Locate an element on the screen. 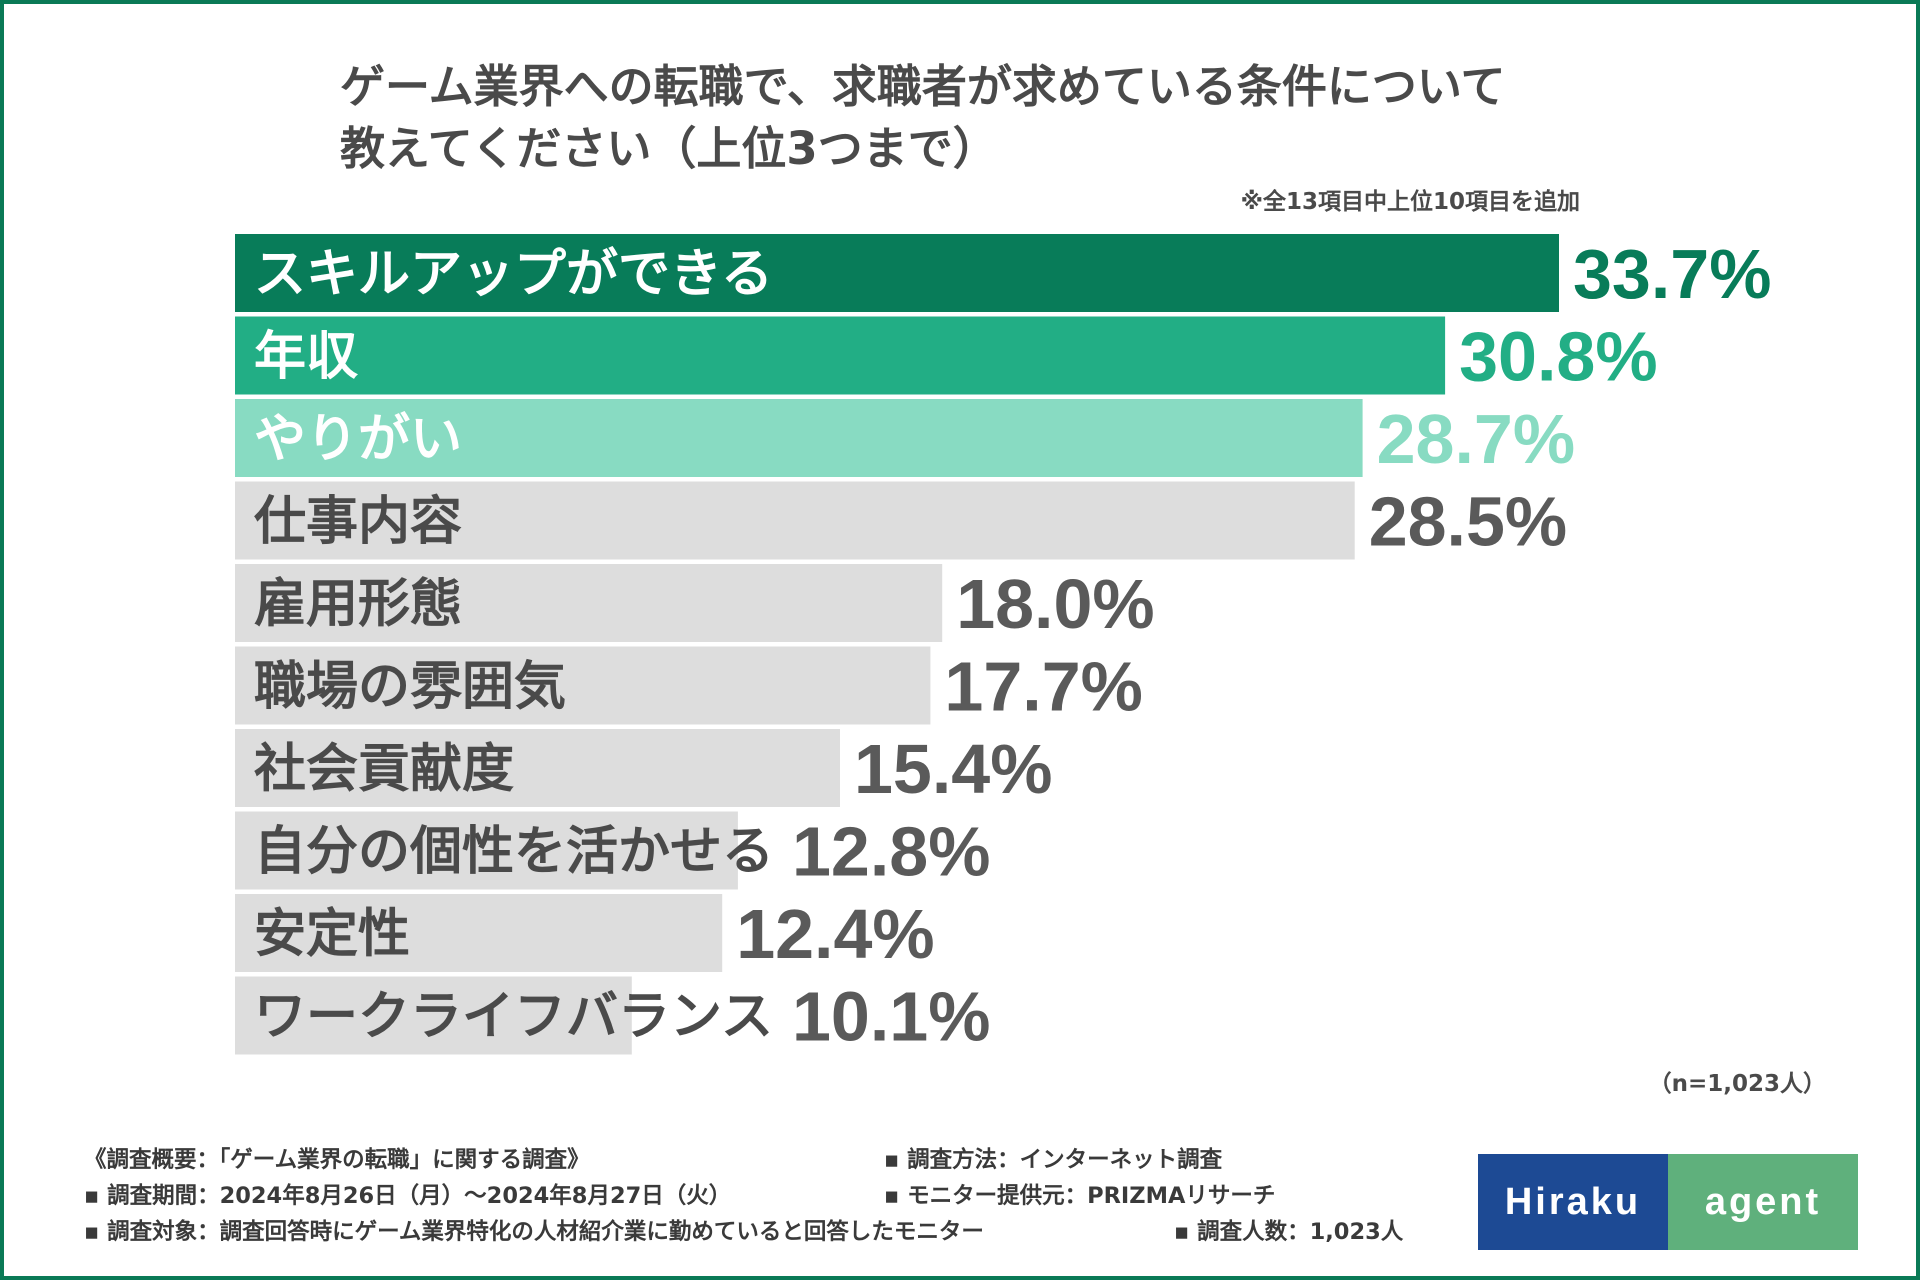 The height and width of the screenshot is (1280, 1920). chart-title-line-2: 教えてください（上位3つまで） is located at coordinates (669, 148).